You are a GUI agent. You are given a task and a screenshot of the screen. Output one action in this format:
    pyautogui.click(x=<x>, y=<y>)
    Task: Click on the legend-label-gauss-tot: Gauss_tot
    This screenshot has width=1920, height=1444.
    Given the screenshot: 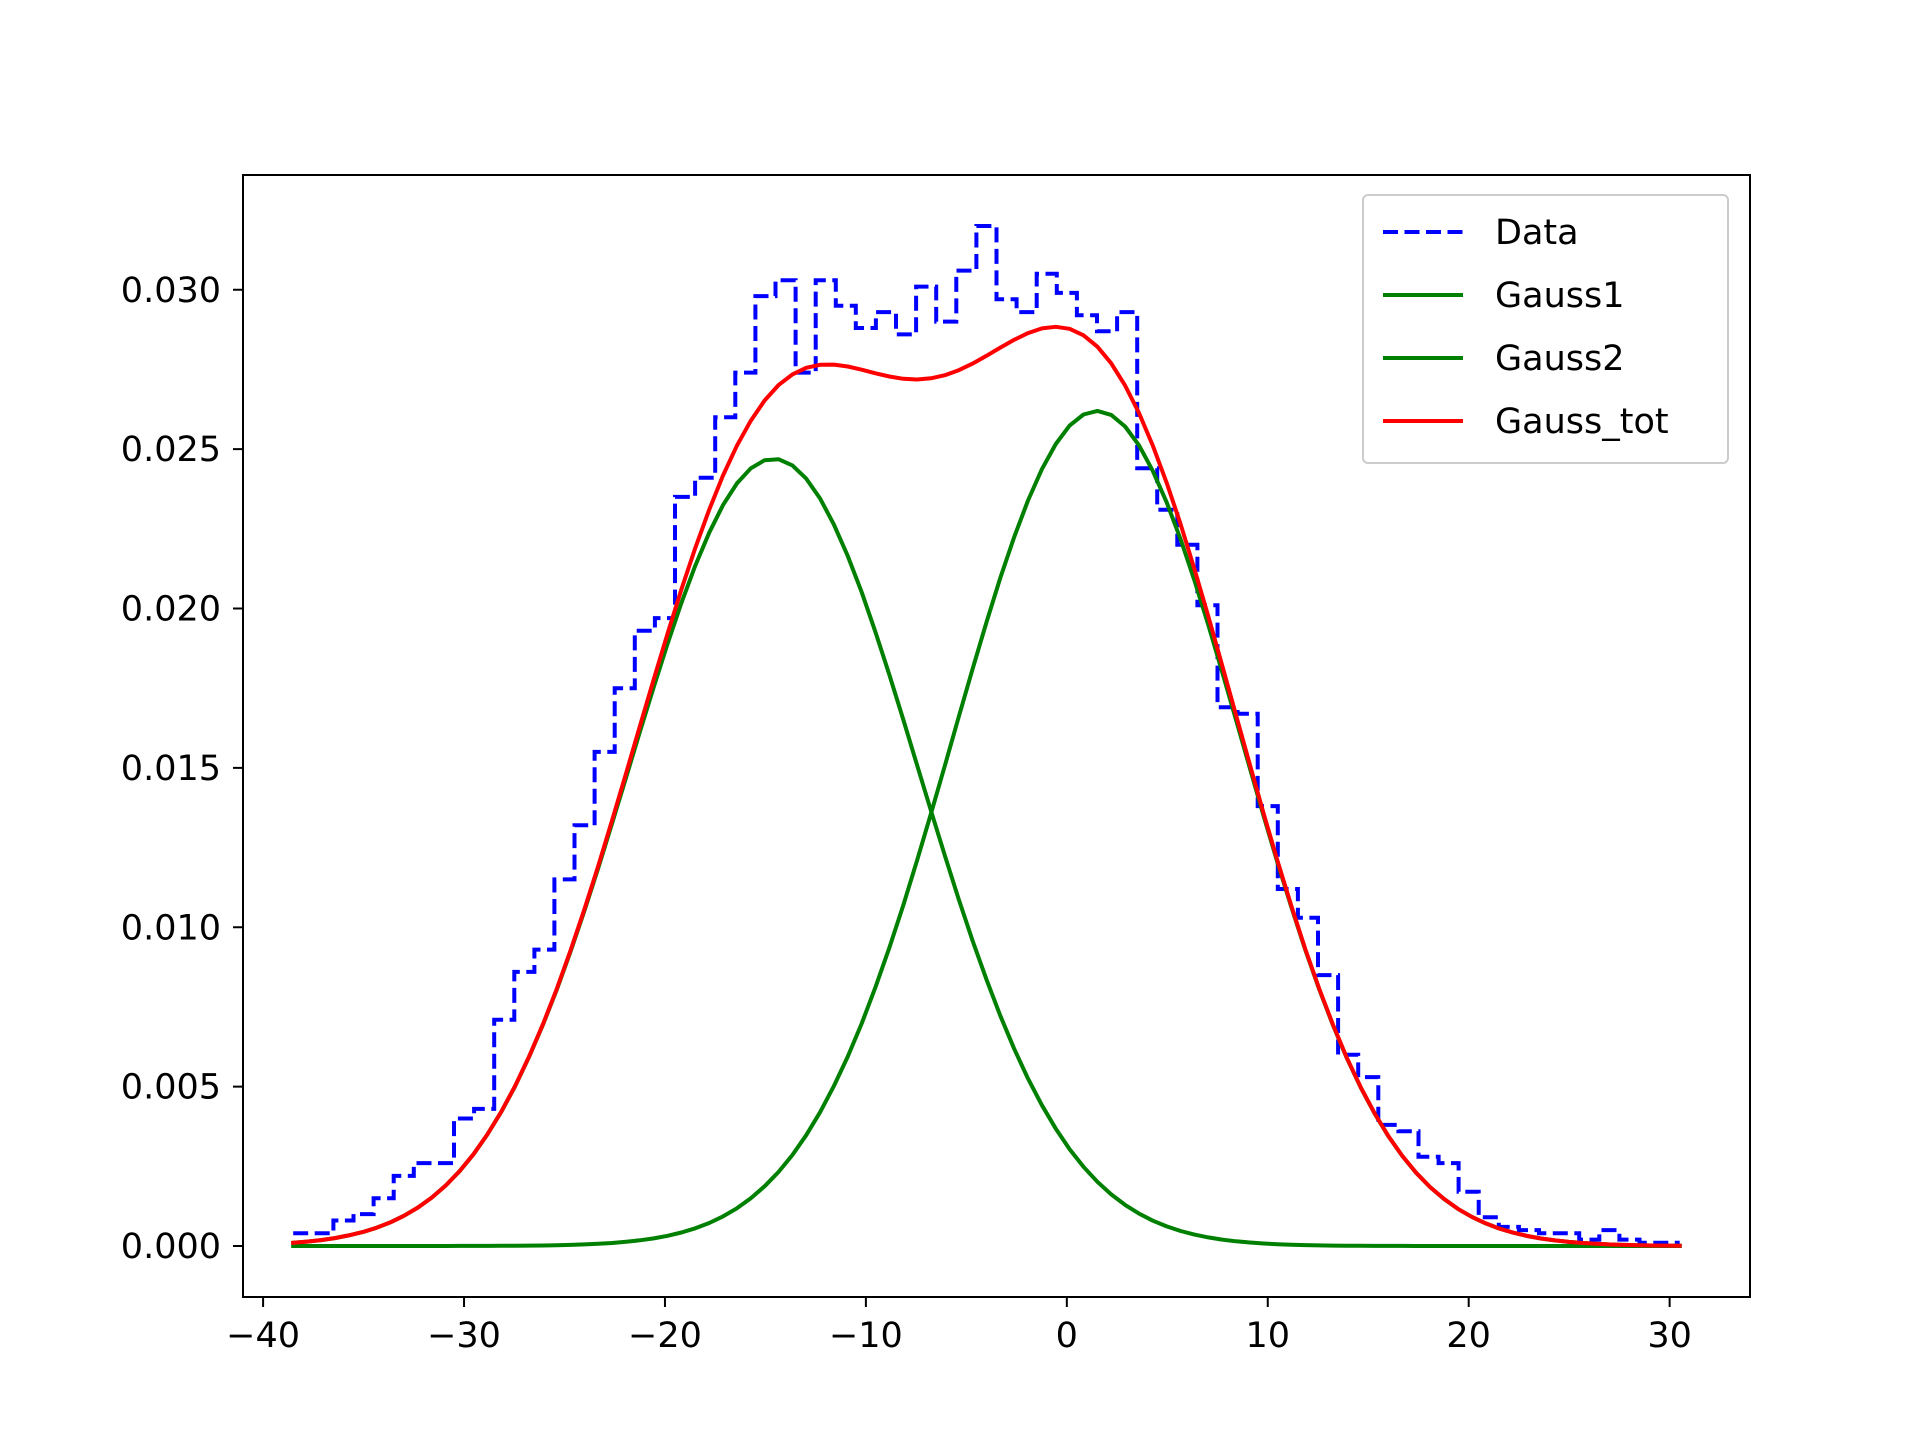 What is the action you would take?
    pyautogui.click(x=1582, y=422)
    